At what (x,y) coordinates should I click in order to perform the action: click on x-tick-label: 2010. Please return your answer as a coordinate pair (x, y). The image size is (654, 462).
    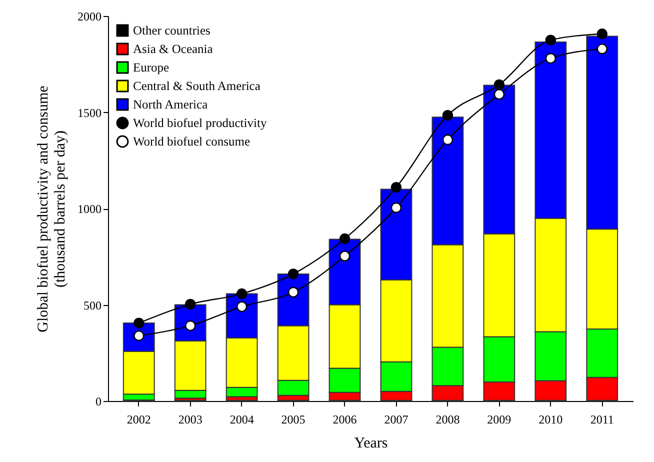
    Looking at the image, I should click on (550, 419).